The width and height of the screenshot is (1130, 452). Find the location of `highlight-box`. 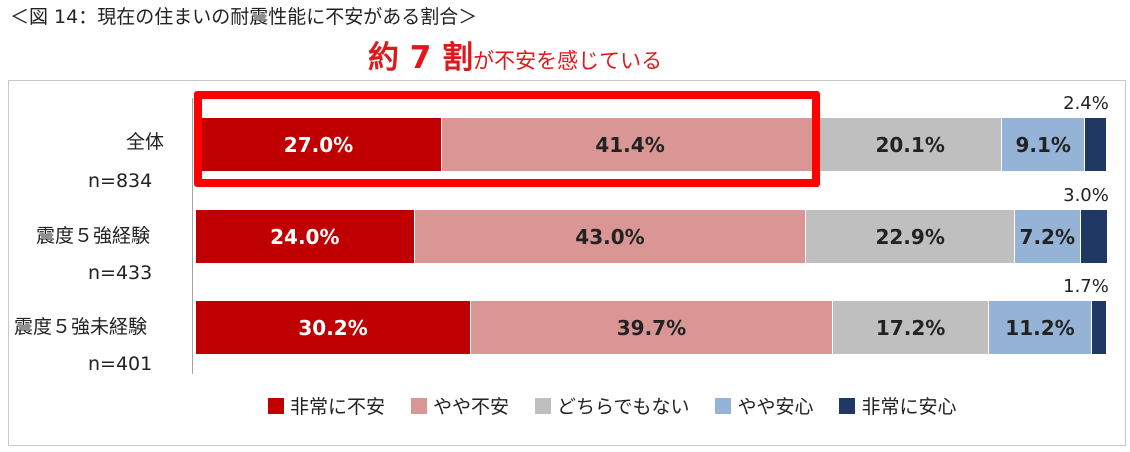

highlight-box is located at coordinates (507, 139).